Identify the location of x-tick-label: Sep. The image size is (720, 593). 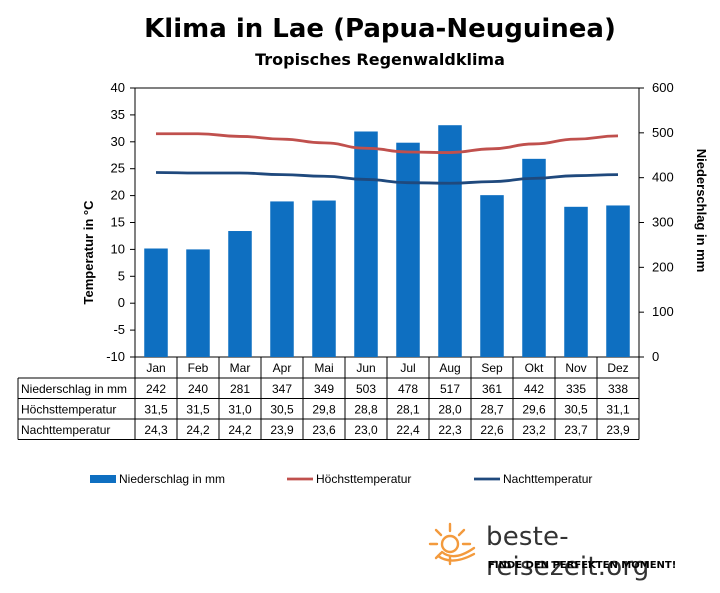
(492, 368).